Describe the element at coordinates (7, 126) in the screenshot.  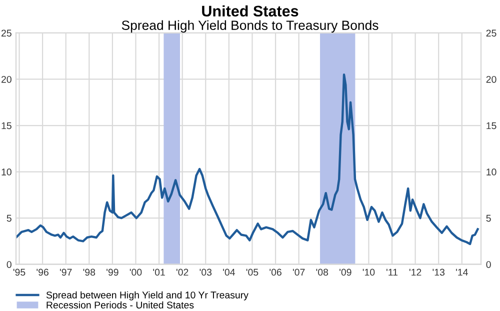
I see `y-tick-label: 15` at that location.